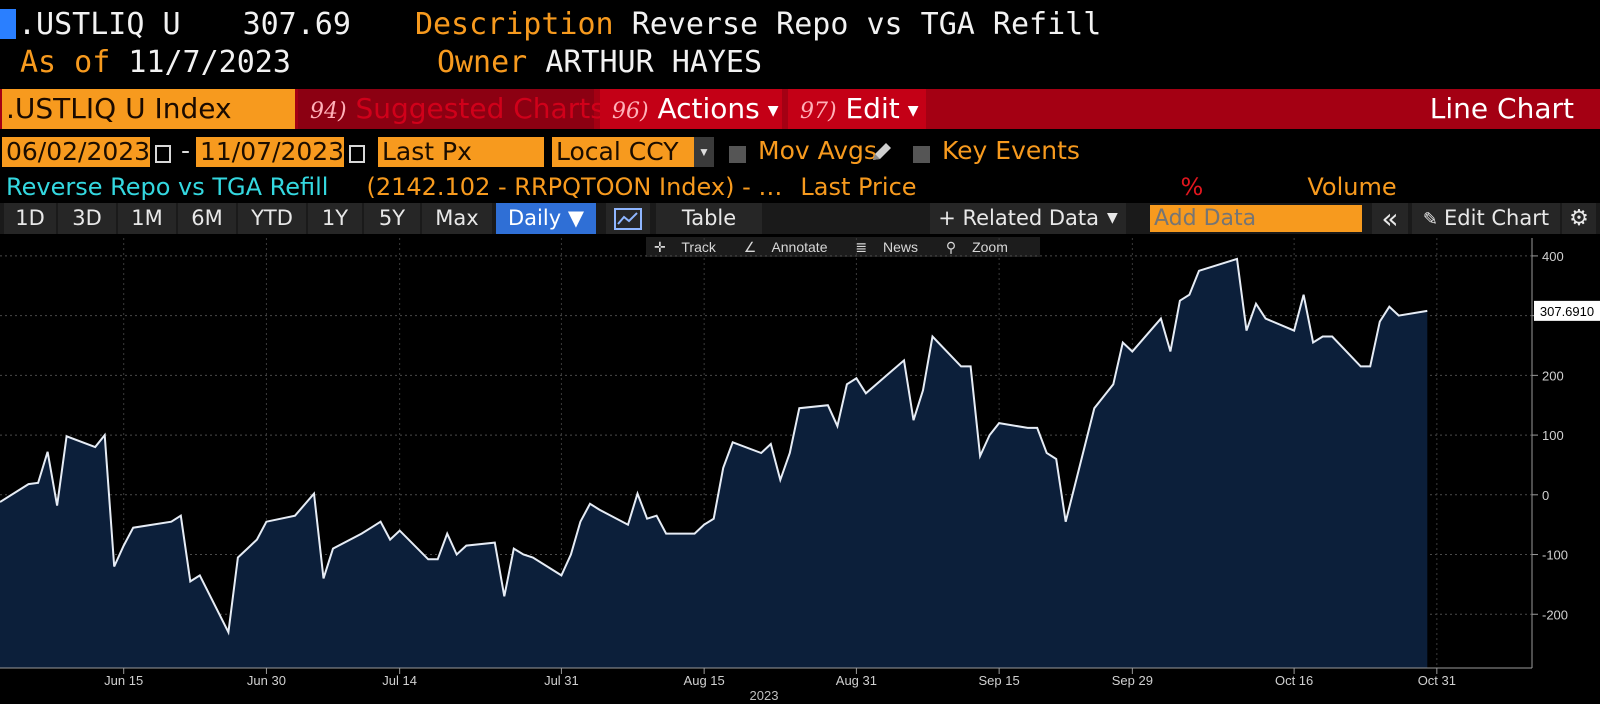 This screenshot has width=1600, height=704. Describe the element at coordinates (480, 108) in the screenshot. I see `suggested-charts-label: Suggested Charts` at that location.